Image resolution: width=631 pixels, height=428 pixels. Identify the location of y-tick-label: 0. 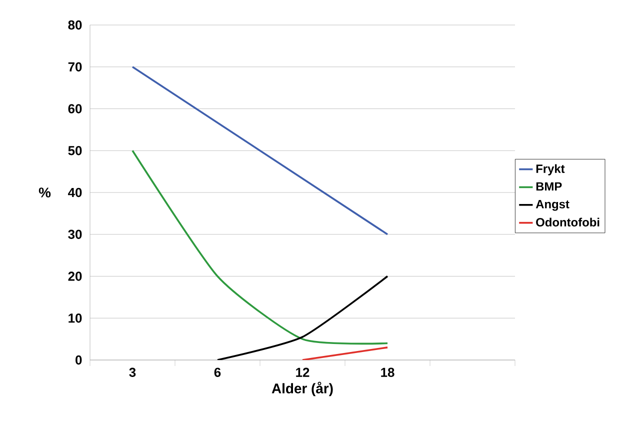
(79, 360).